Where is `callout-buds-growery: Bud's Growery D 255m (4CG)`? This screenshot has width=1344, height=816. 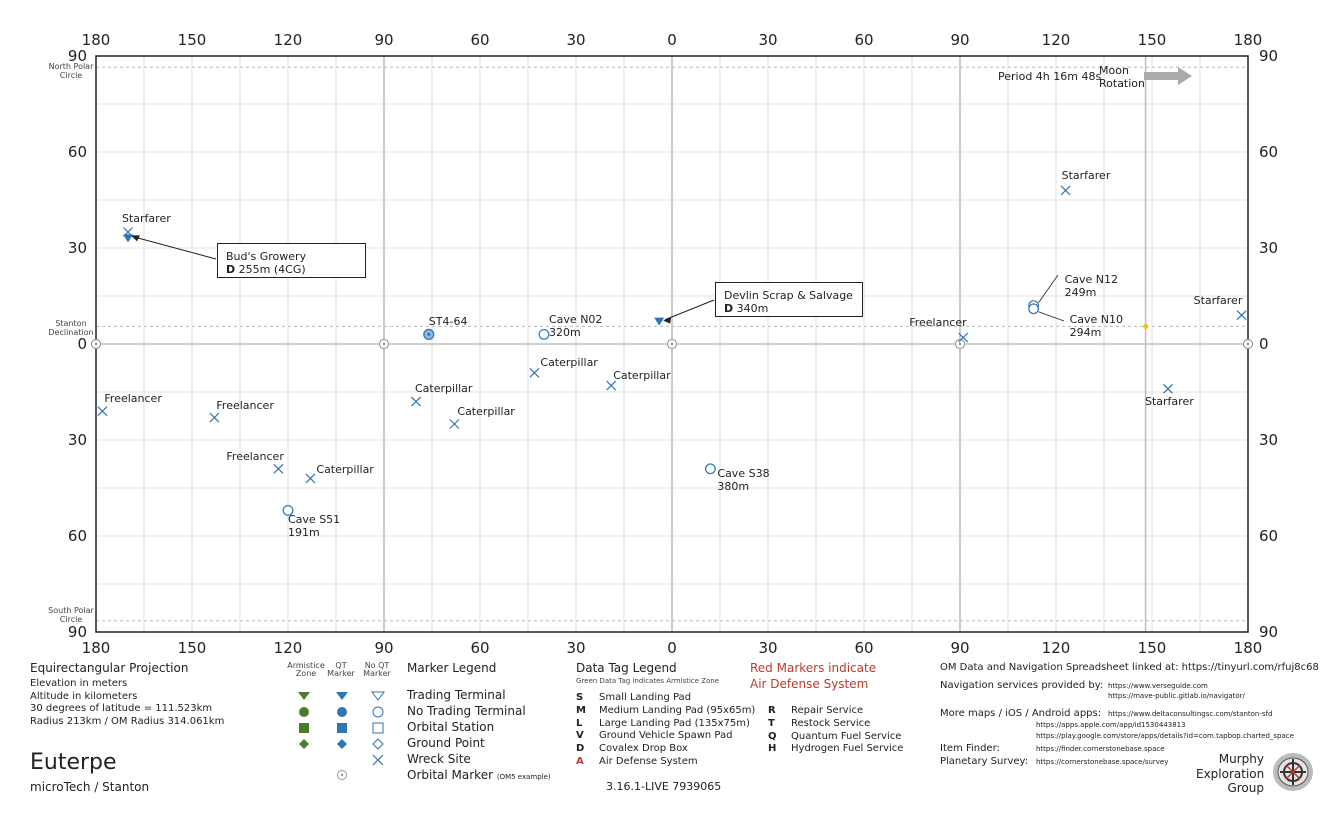
callout-buds-growery: Bud's Growery D 255m (4CG) is located at coordinates (291, 260).